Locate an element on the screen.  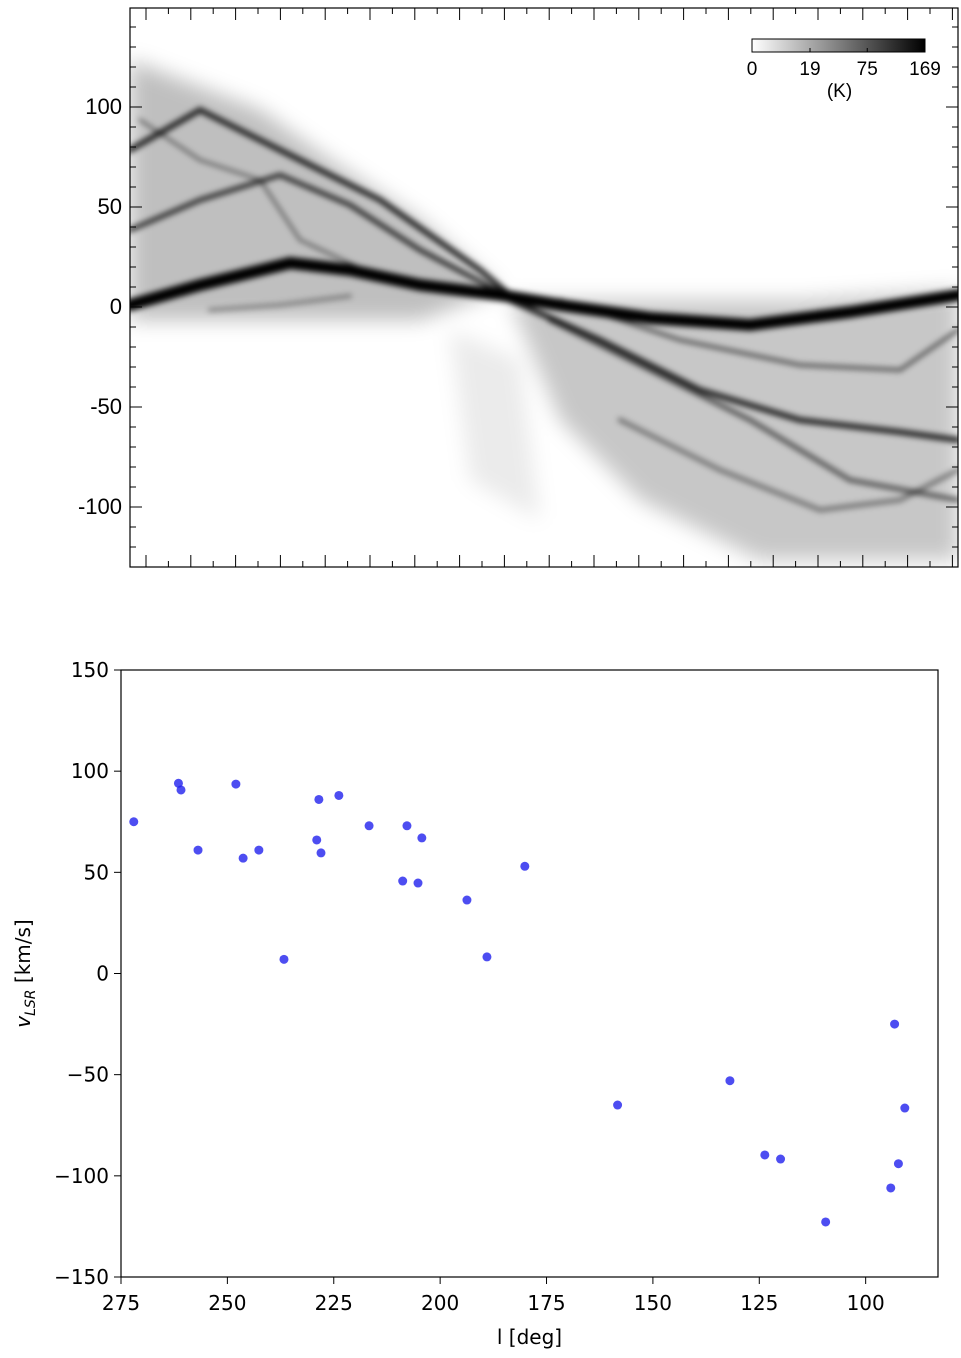
y-axis-label-unit: [km/s] is located at coordinates (23, 954).